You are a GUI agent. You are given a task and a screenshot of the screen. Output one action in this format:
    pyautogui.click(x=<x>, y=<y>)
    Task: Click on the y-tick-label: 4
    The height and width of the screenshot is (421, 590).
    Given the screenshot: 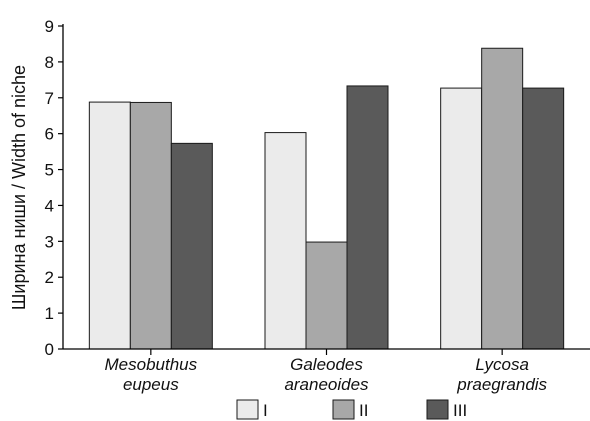 What is the action you would take?
    pyautogui.click(x=49, y=205)
    